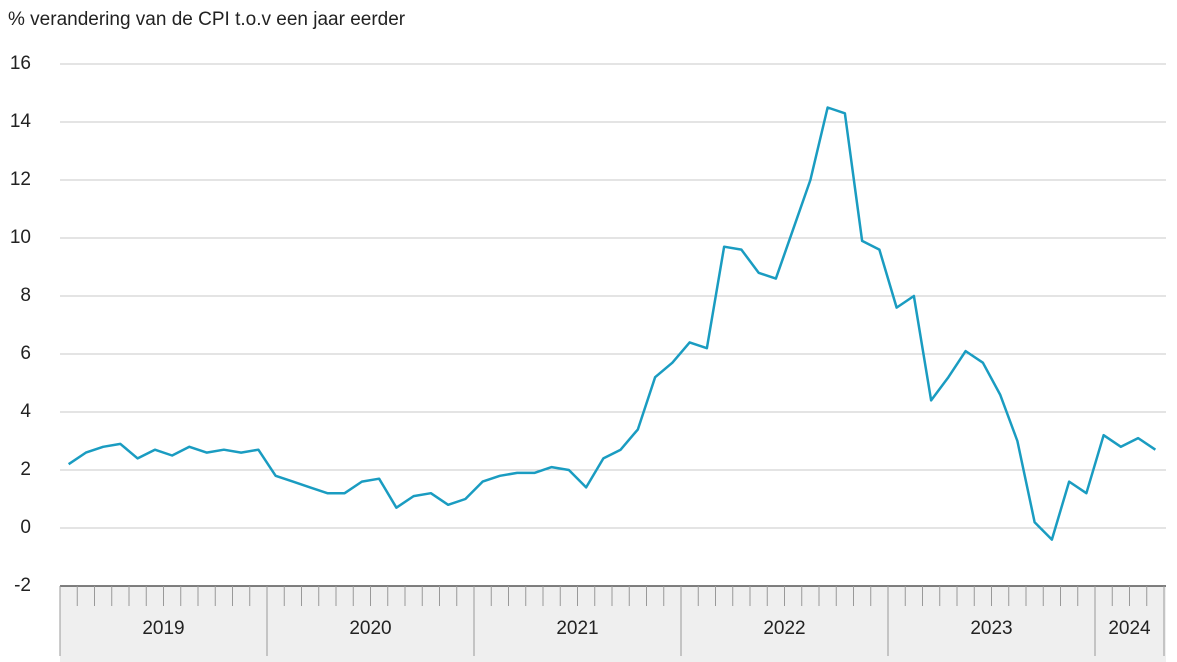 This screenshot has width=1177, height=662. What do you see at coordinates (25, 295) in the screenshot?
I see `y-tick-label: 8` at bounding box center [25, 295].